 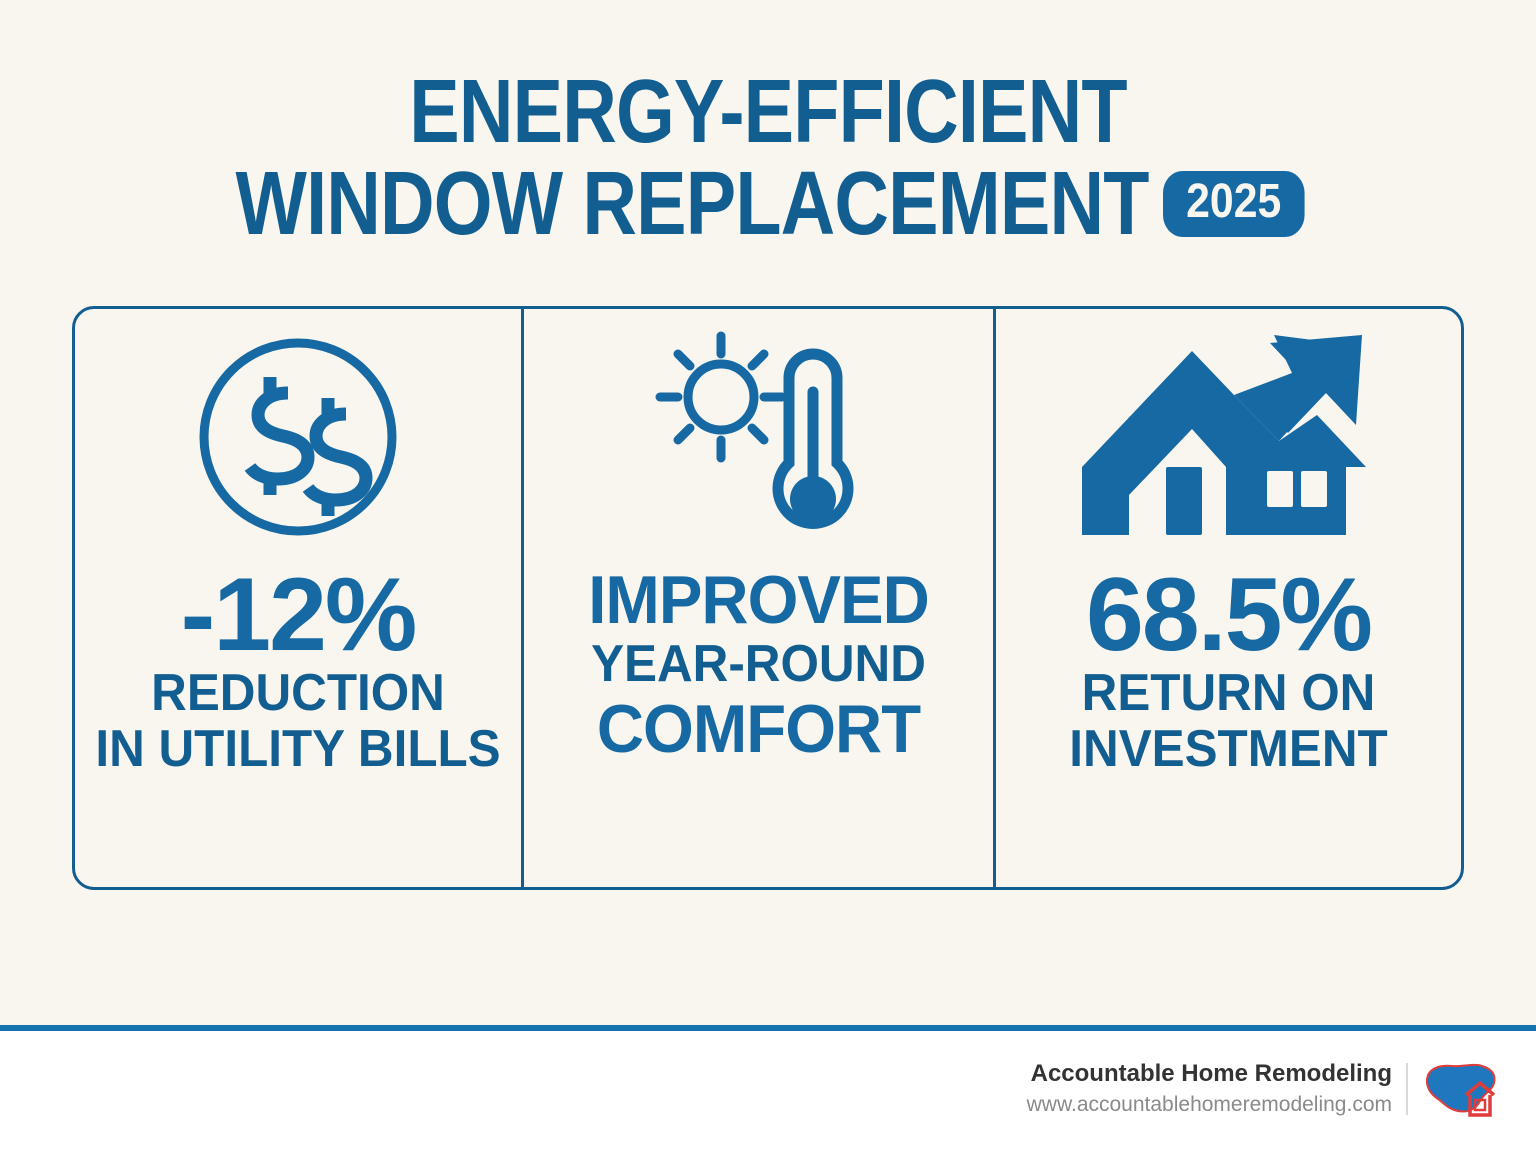 I want to click on stat-value-utility-bills: -12%, so click(x=299, y=615).